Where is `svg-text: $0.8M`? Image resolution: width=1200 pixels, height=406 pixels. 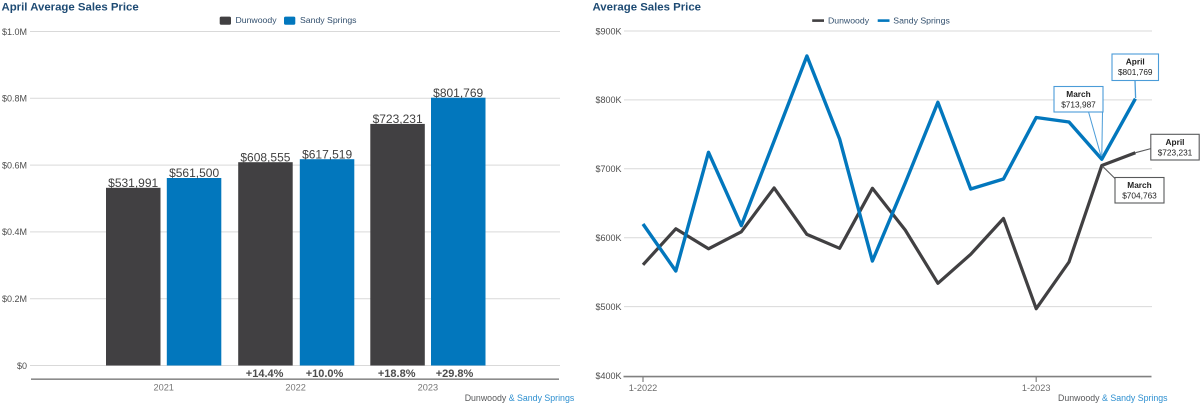
svg-text: $0.8M is located at coordinates (14, 99).